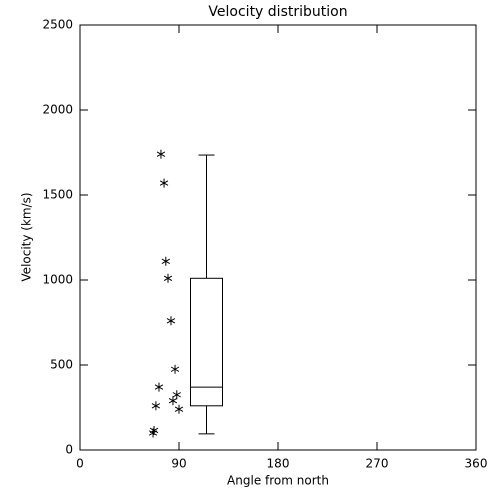 The width and height of the screenshot is (500, 500). Describe the element at coordinates (61, 365) in the screenshot. I see `y-tick-label: 500` at that location.